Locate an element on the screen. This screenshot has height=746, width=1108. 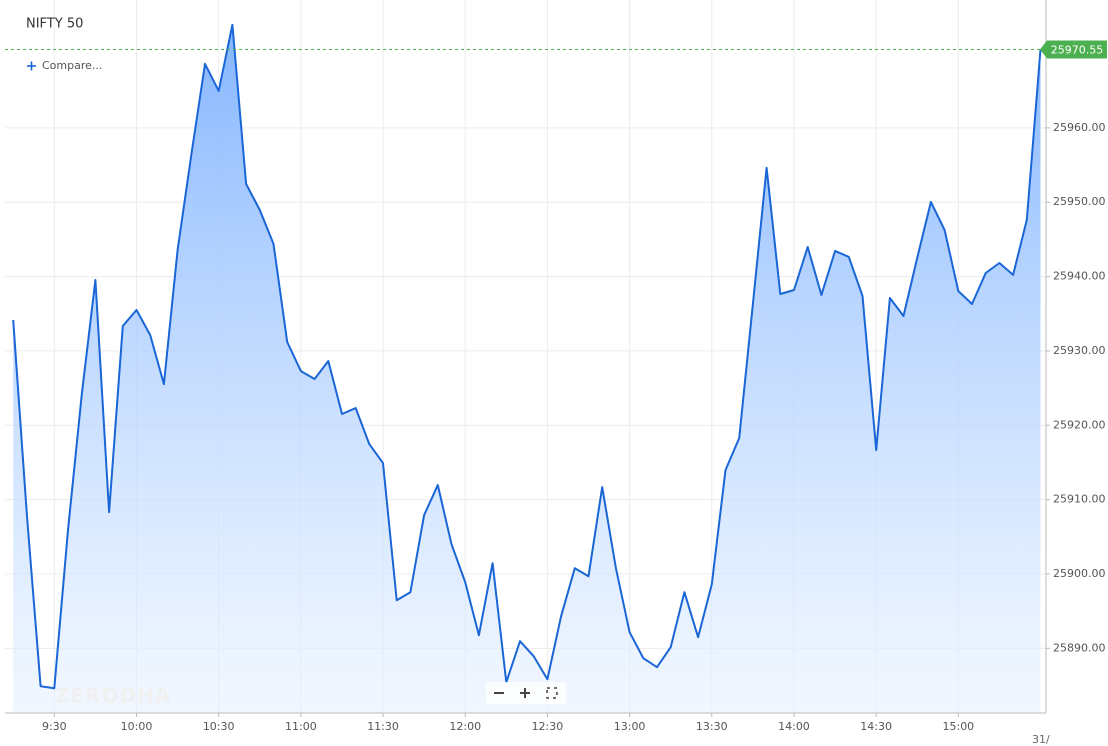
y-tick-label: 25950.00 is located at coordinates (1079, 201).